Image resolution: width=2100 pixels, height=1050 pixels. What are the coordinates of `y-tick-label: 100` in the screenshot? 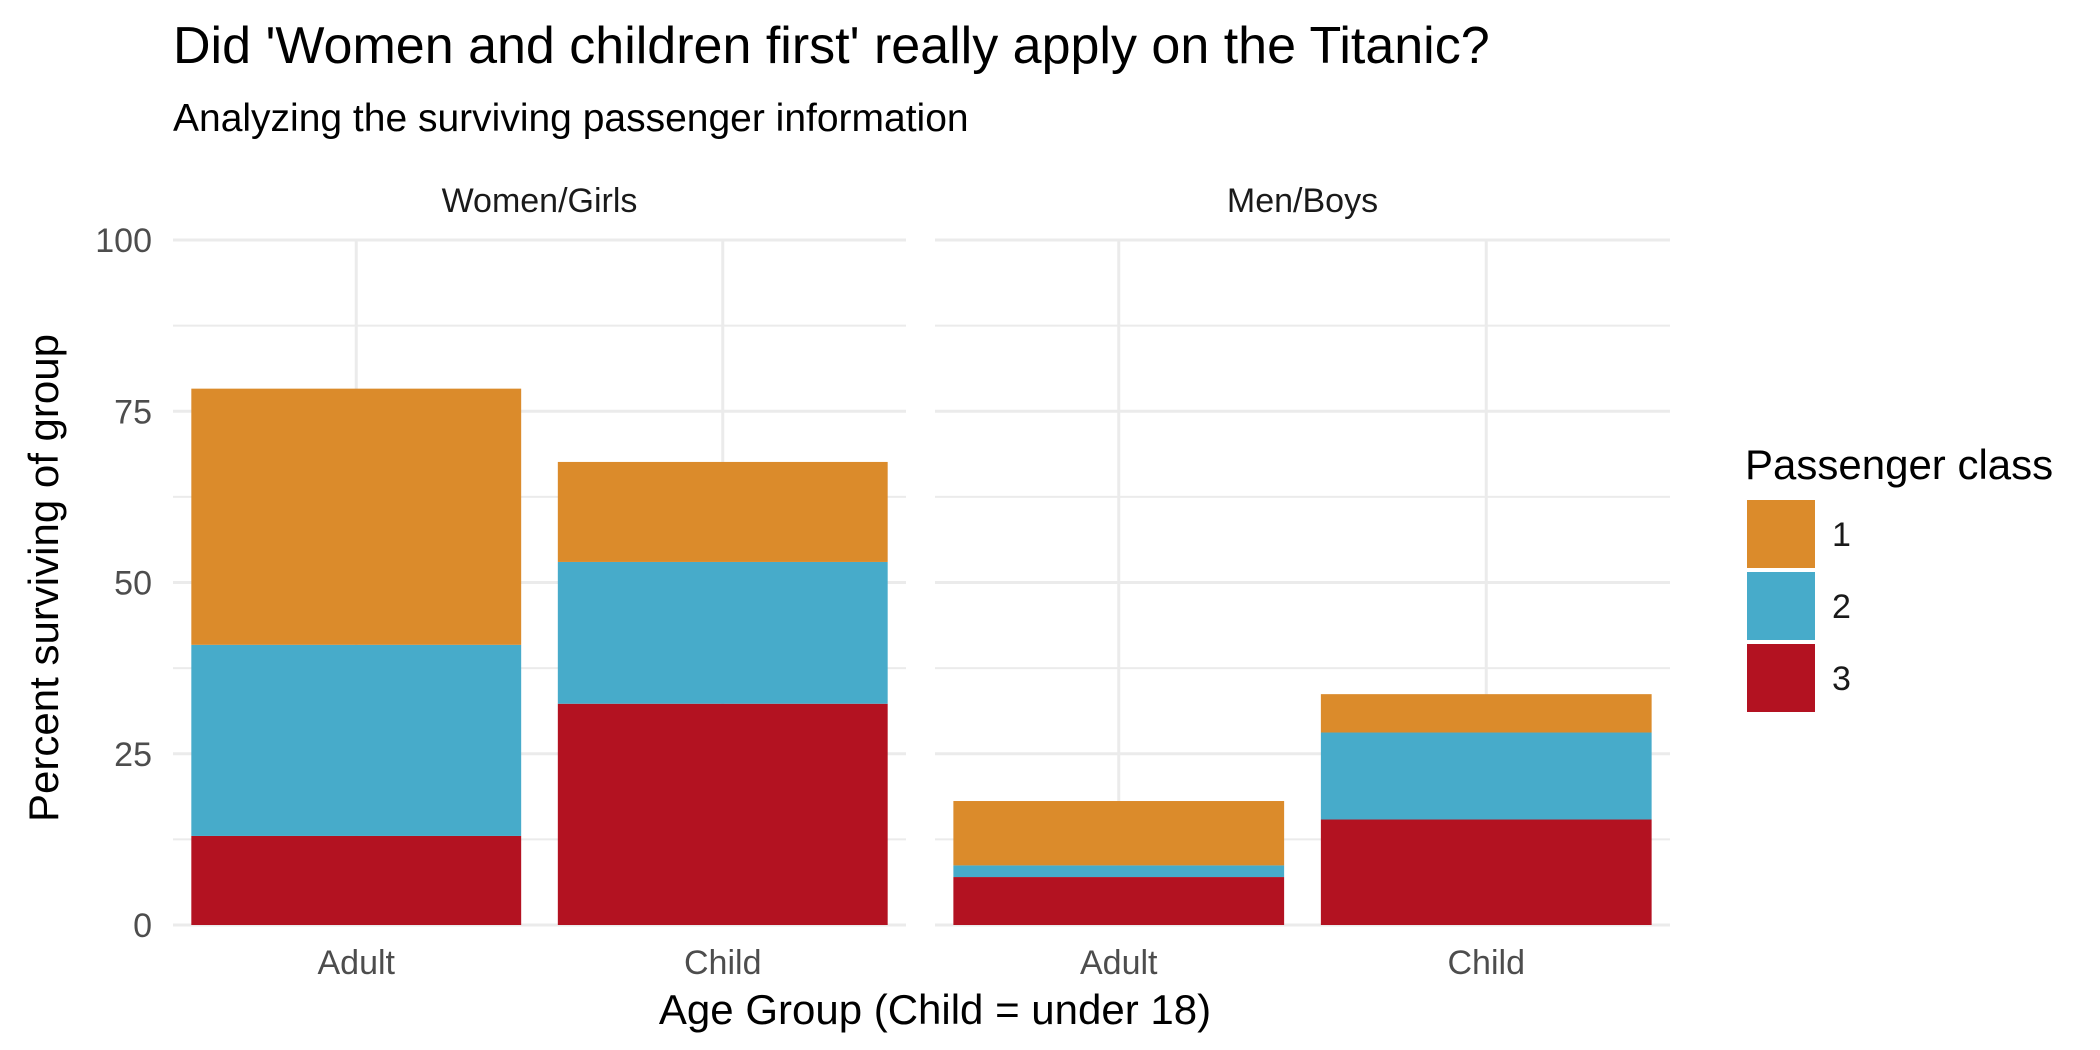 It's located at (123, 241).